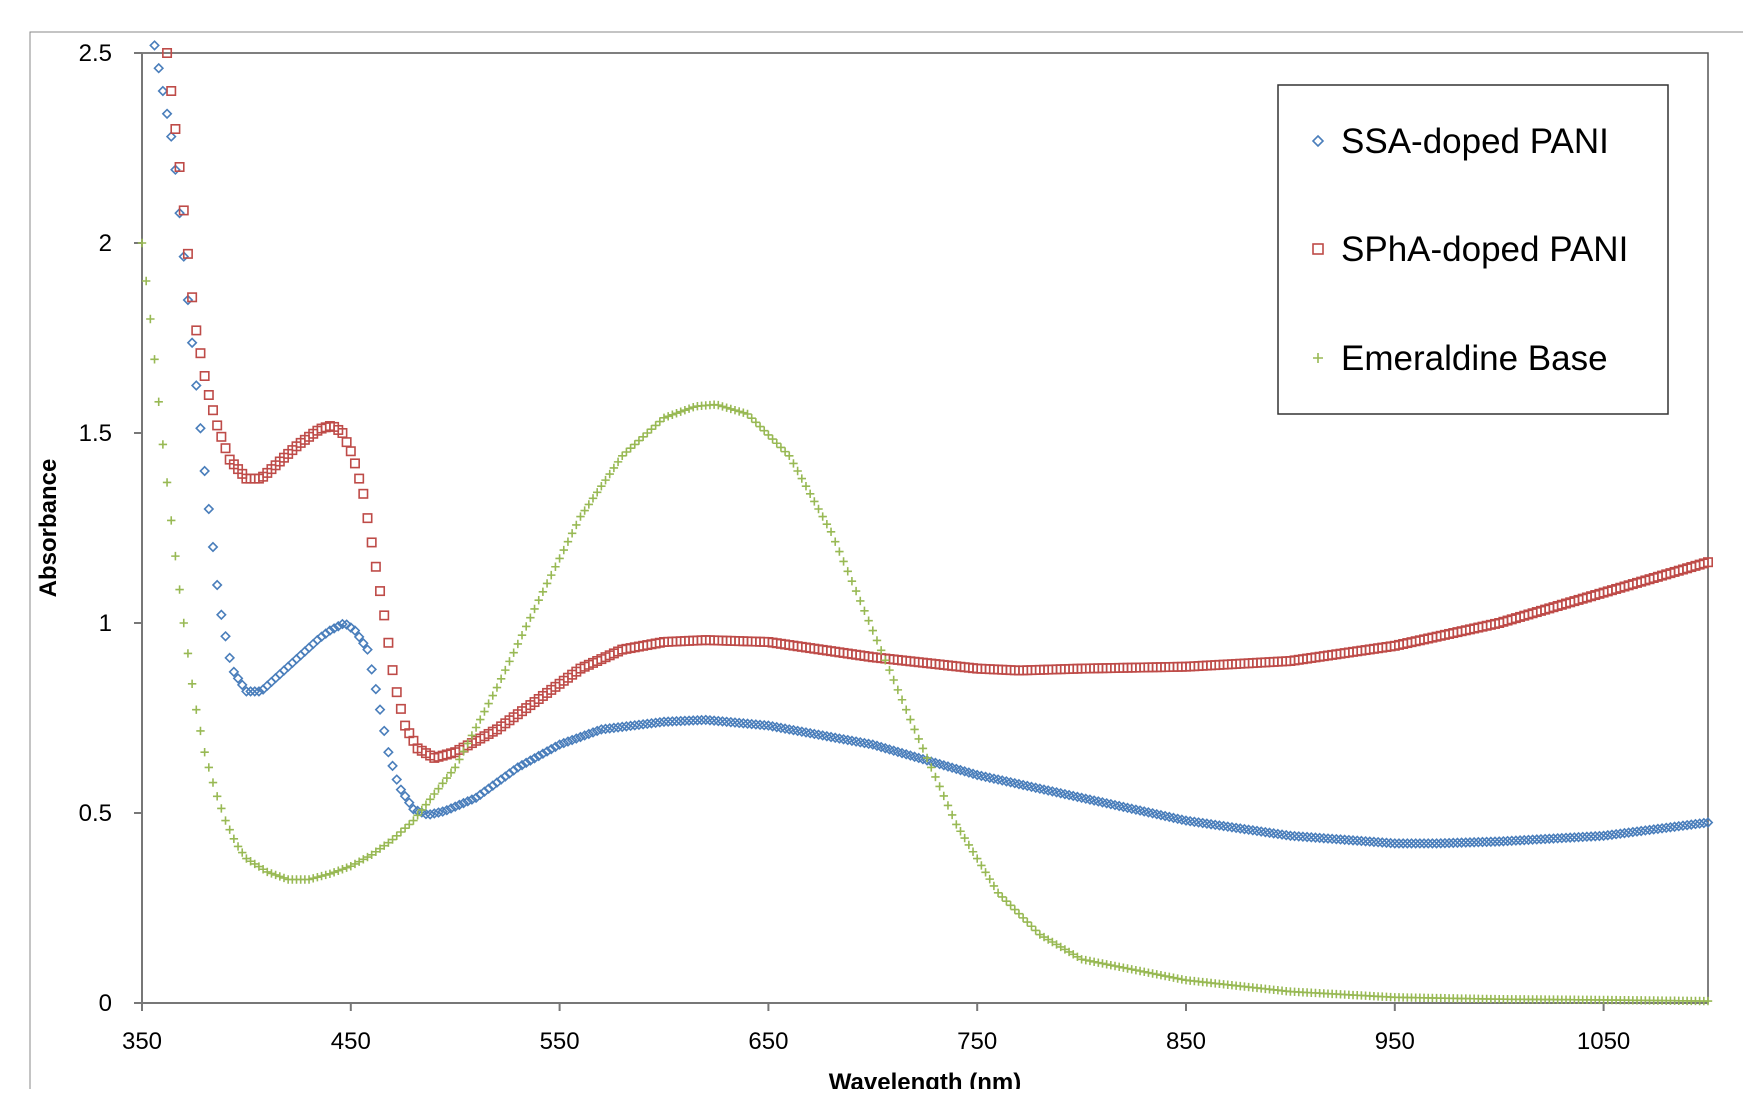  Describe the element at coordinates (95, 433) in the screenshot. I see `y-tick-label: 1.5` at that location.